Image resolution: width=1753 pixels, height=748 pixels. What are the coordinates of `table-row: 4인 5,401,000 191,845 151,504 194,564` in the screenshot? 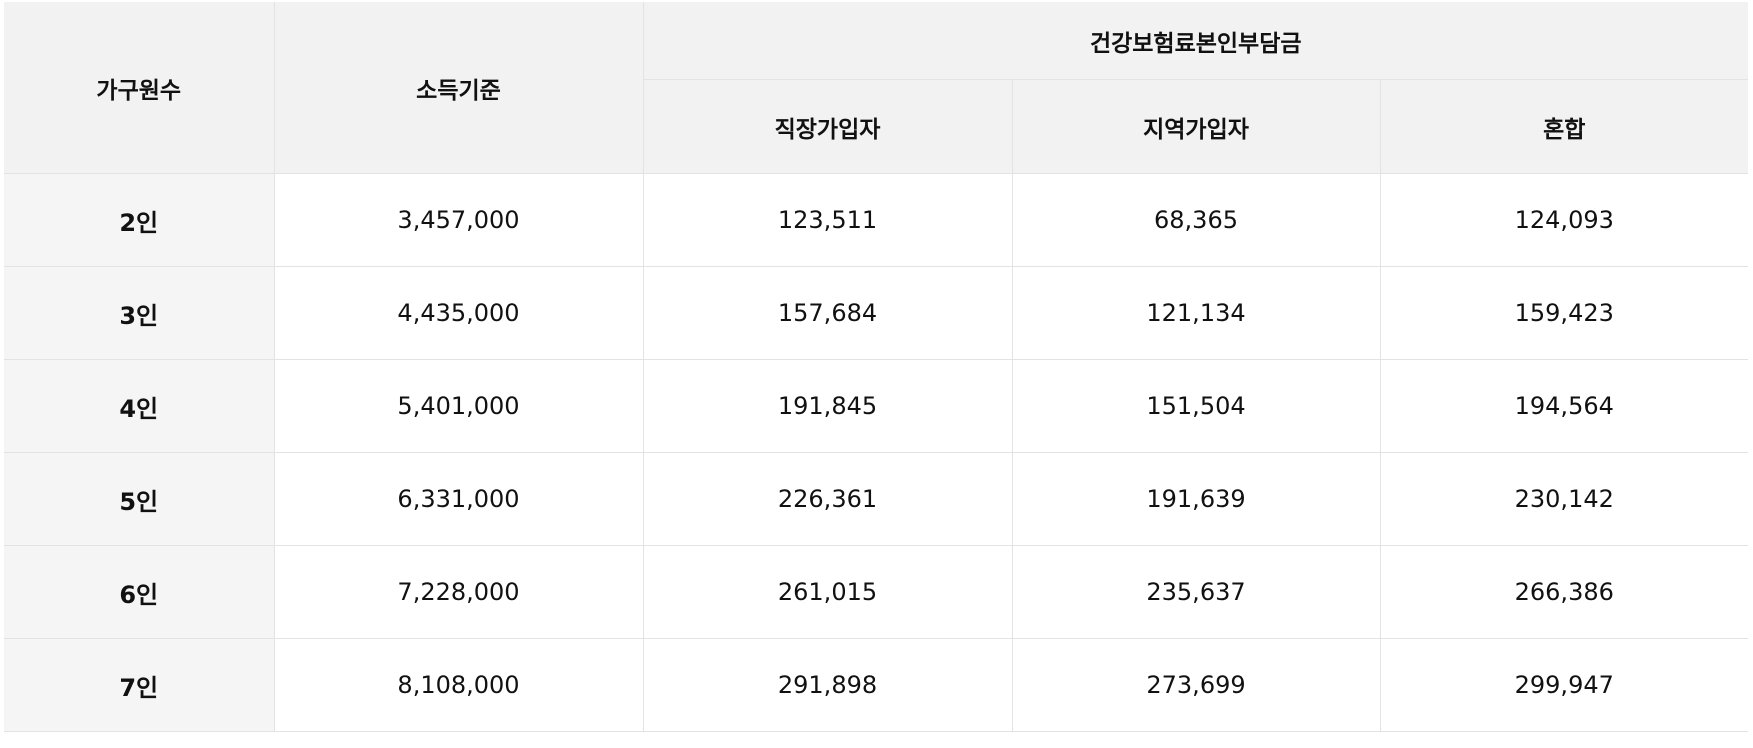 It's located at (876, 406).